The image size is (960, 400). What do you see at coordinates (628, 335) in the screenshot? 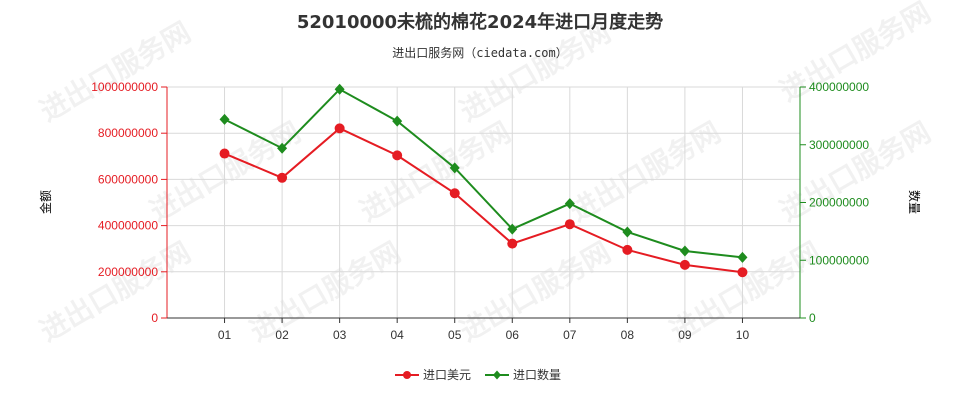
I see `x-tick-label: 08` at bounding box center [628, 335].